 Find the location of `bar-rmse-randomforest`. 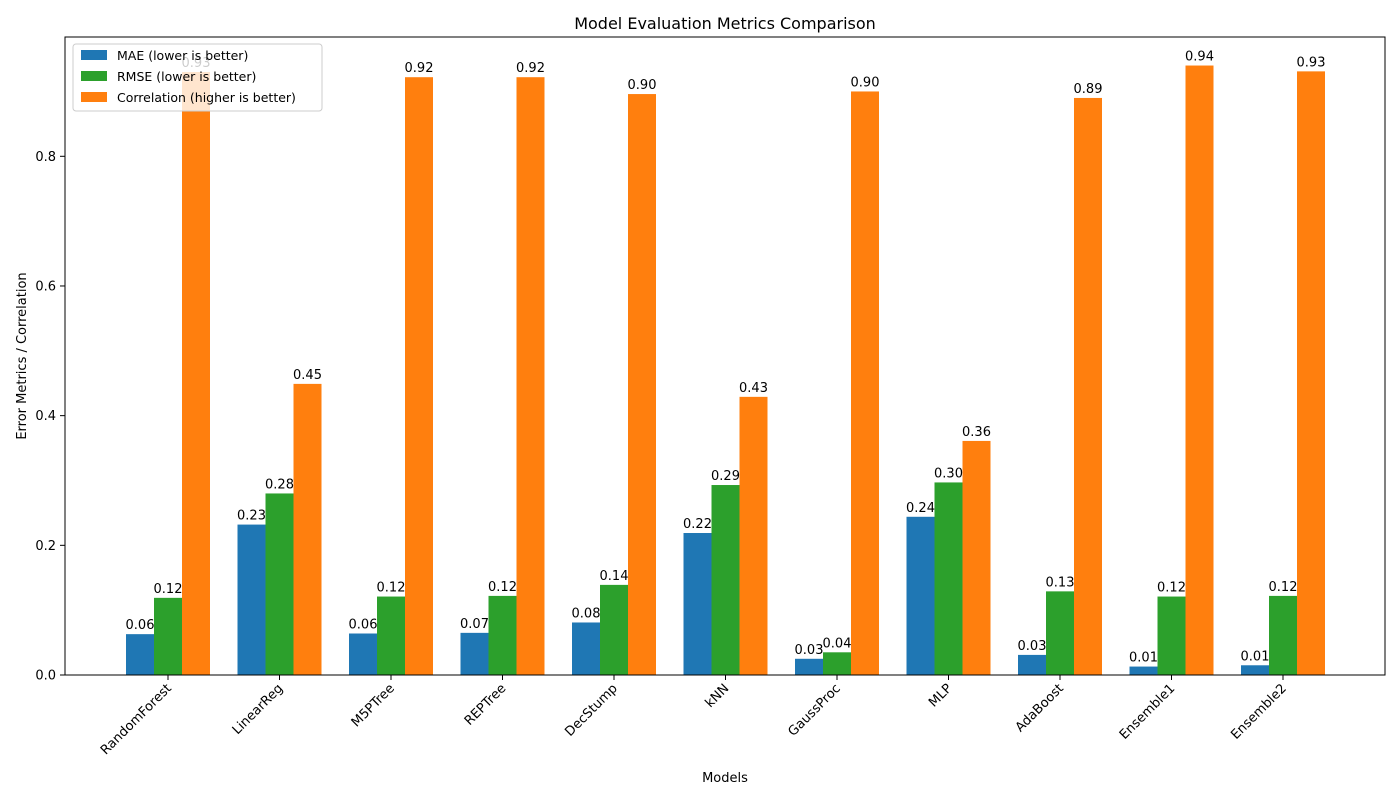

bar-rmse-randomforest is located at coordinates (168, 636).